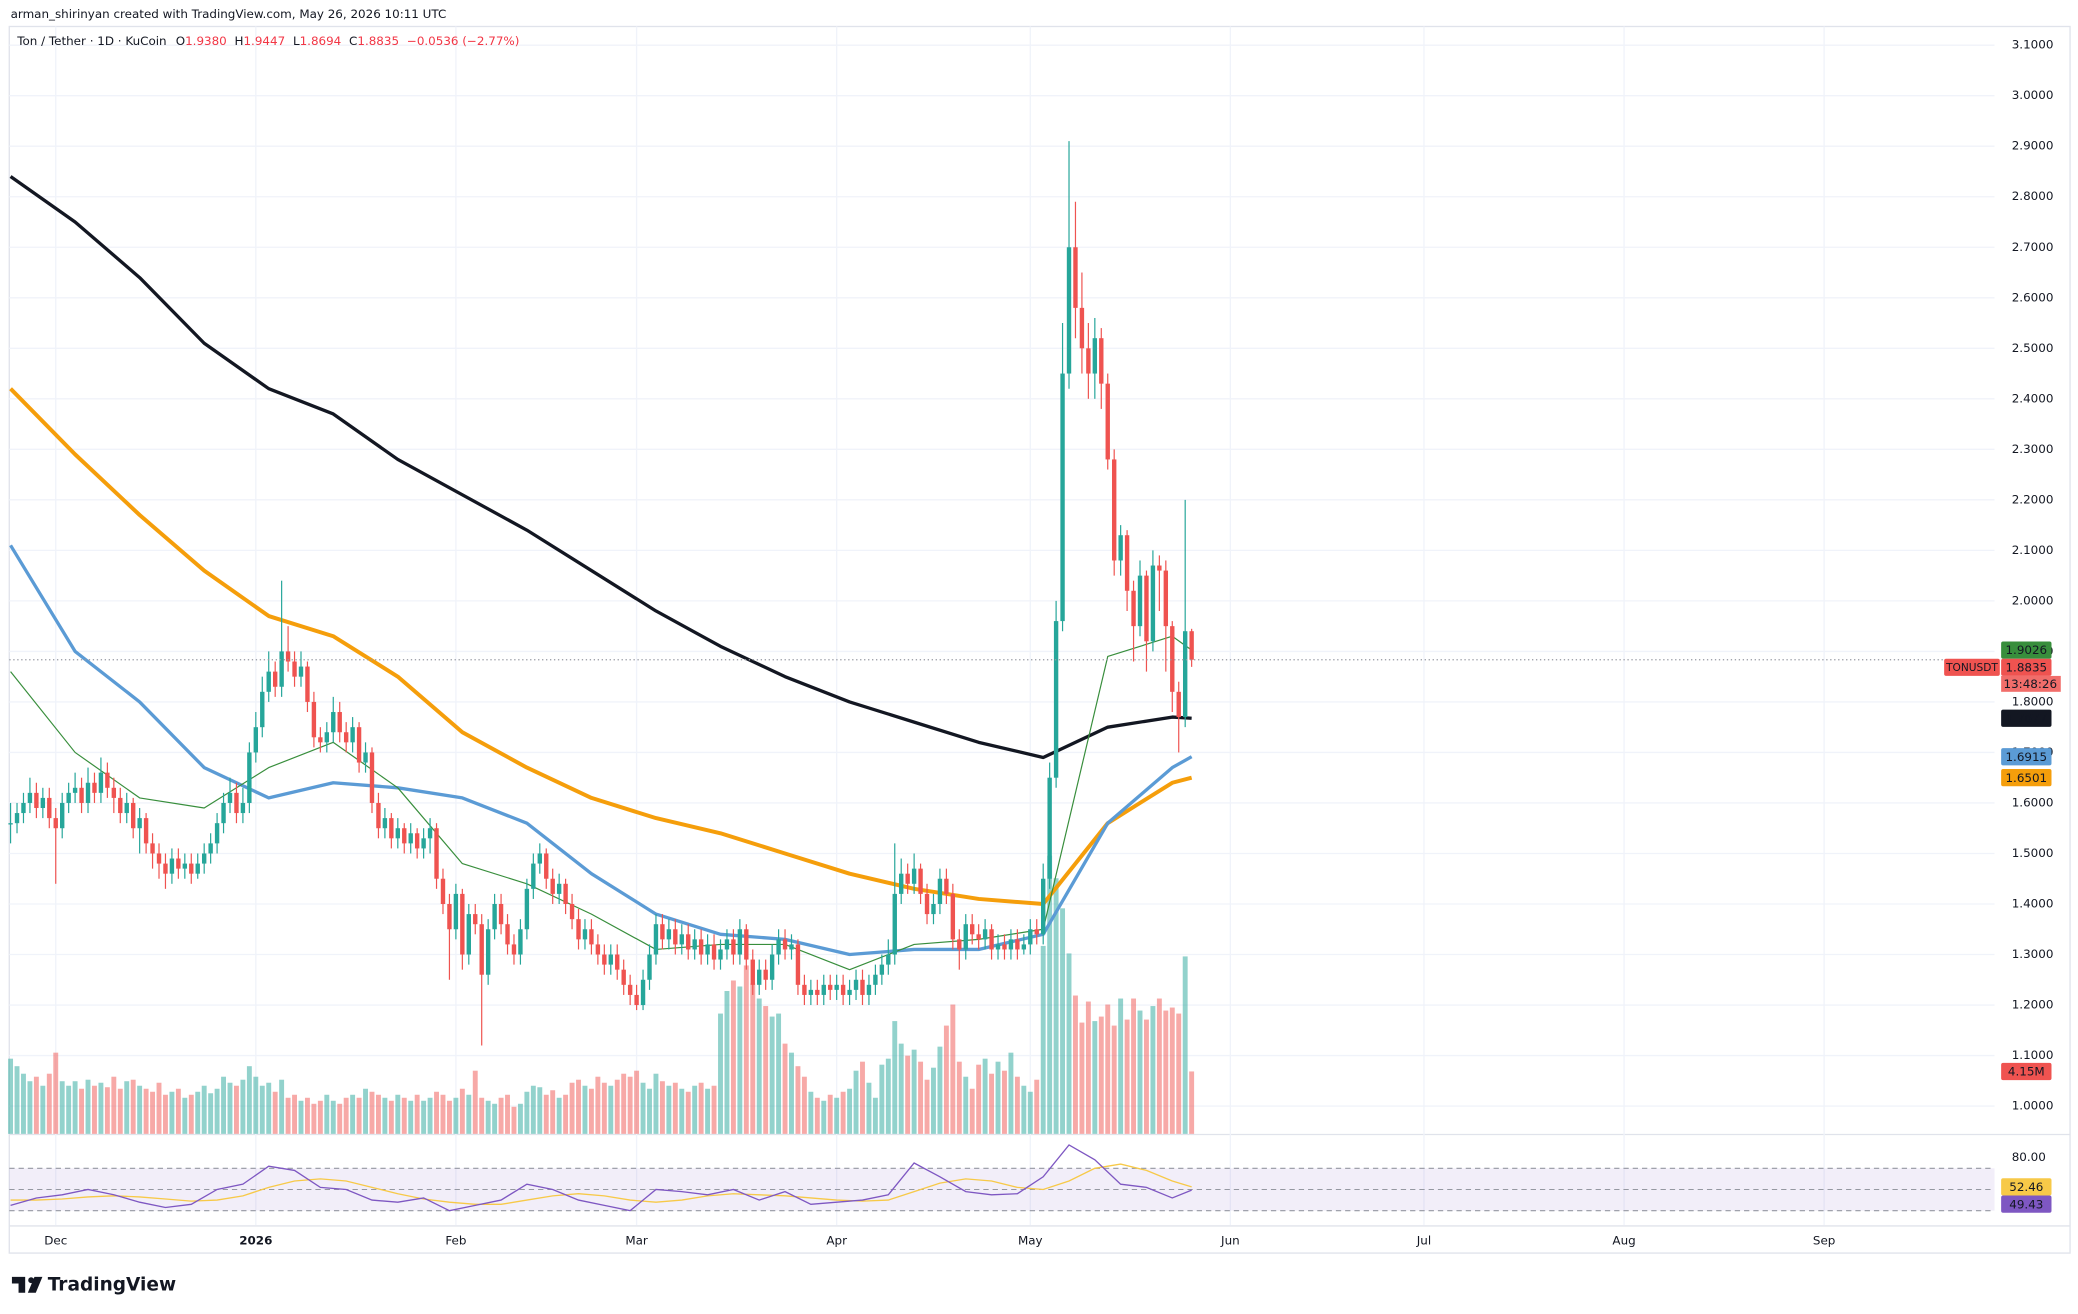 This screenshot has height=1314, width=2078. I want to click on x-tick-label: May, so click(1030, 1241).